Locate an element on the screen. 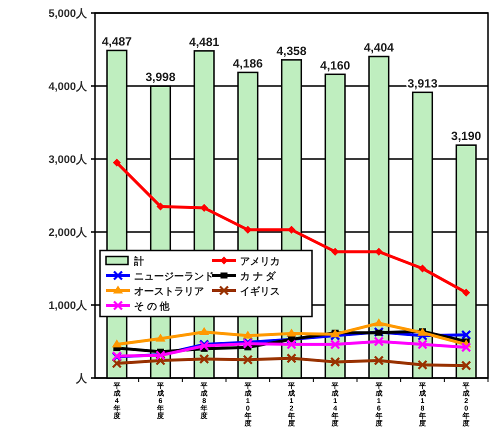  data-label: 4,186 is located at coordinates (248, 63).